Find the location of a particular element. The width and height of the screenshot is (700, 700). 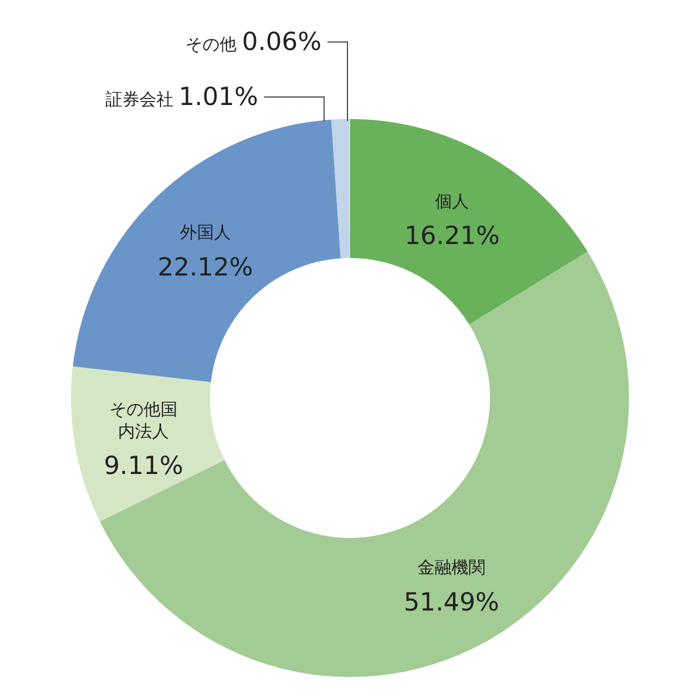

slice-label: その他 is located at coordinates (214, 45).